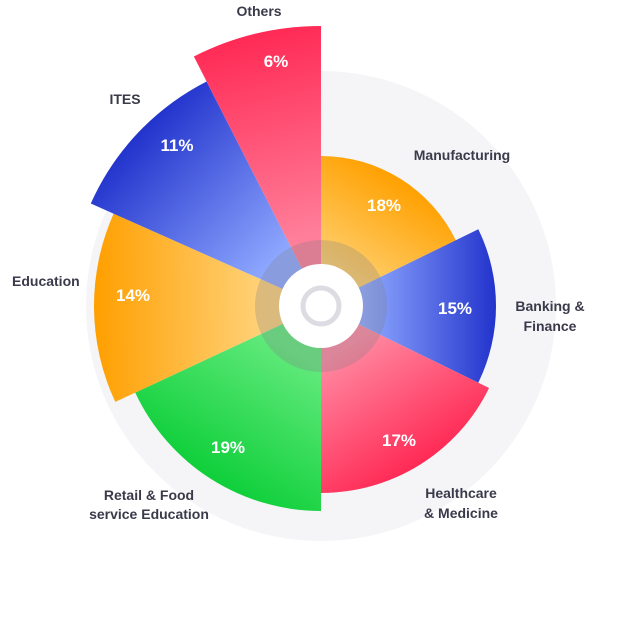 The height and width of the screenshot is (626, 622). What do you see at coordinates (228, 447) in the screenshot?
I see `slice-percent-label: 19%` at bounding box center [228, 447].